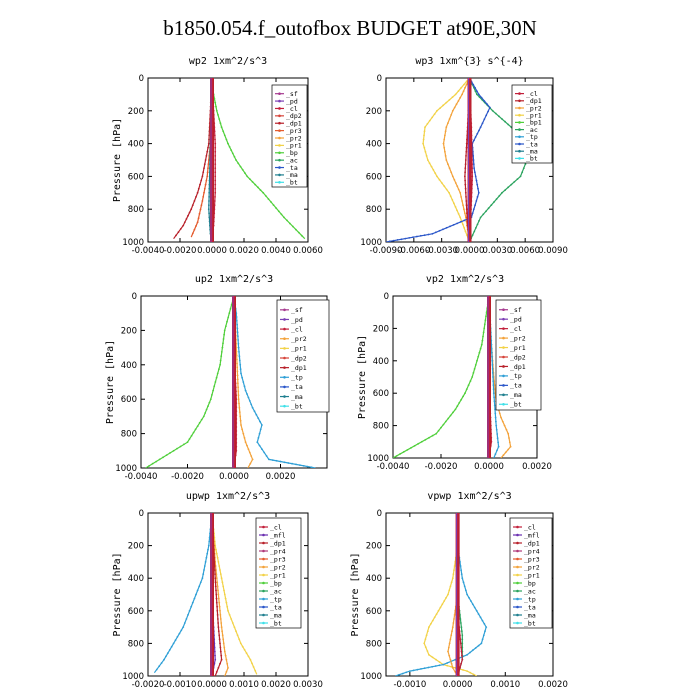 The height and width of the screenshot is (700, 700). Describe the element at coordinates (228, 496) in the screenshot. I see `panel-title: upwp 1xm^2/s^3` at that location.